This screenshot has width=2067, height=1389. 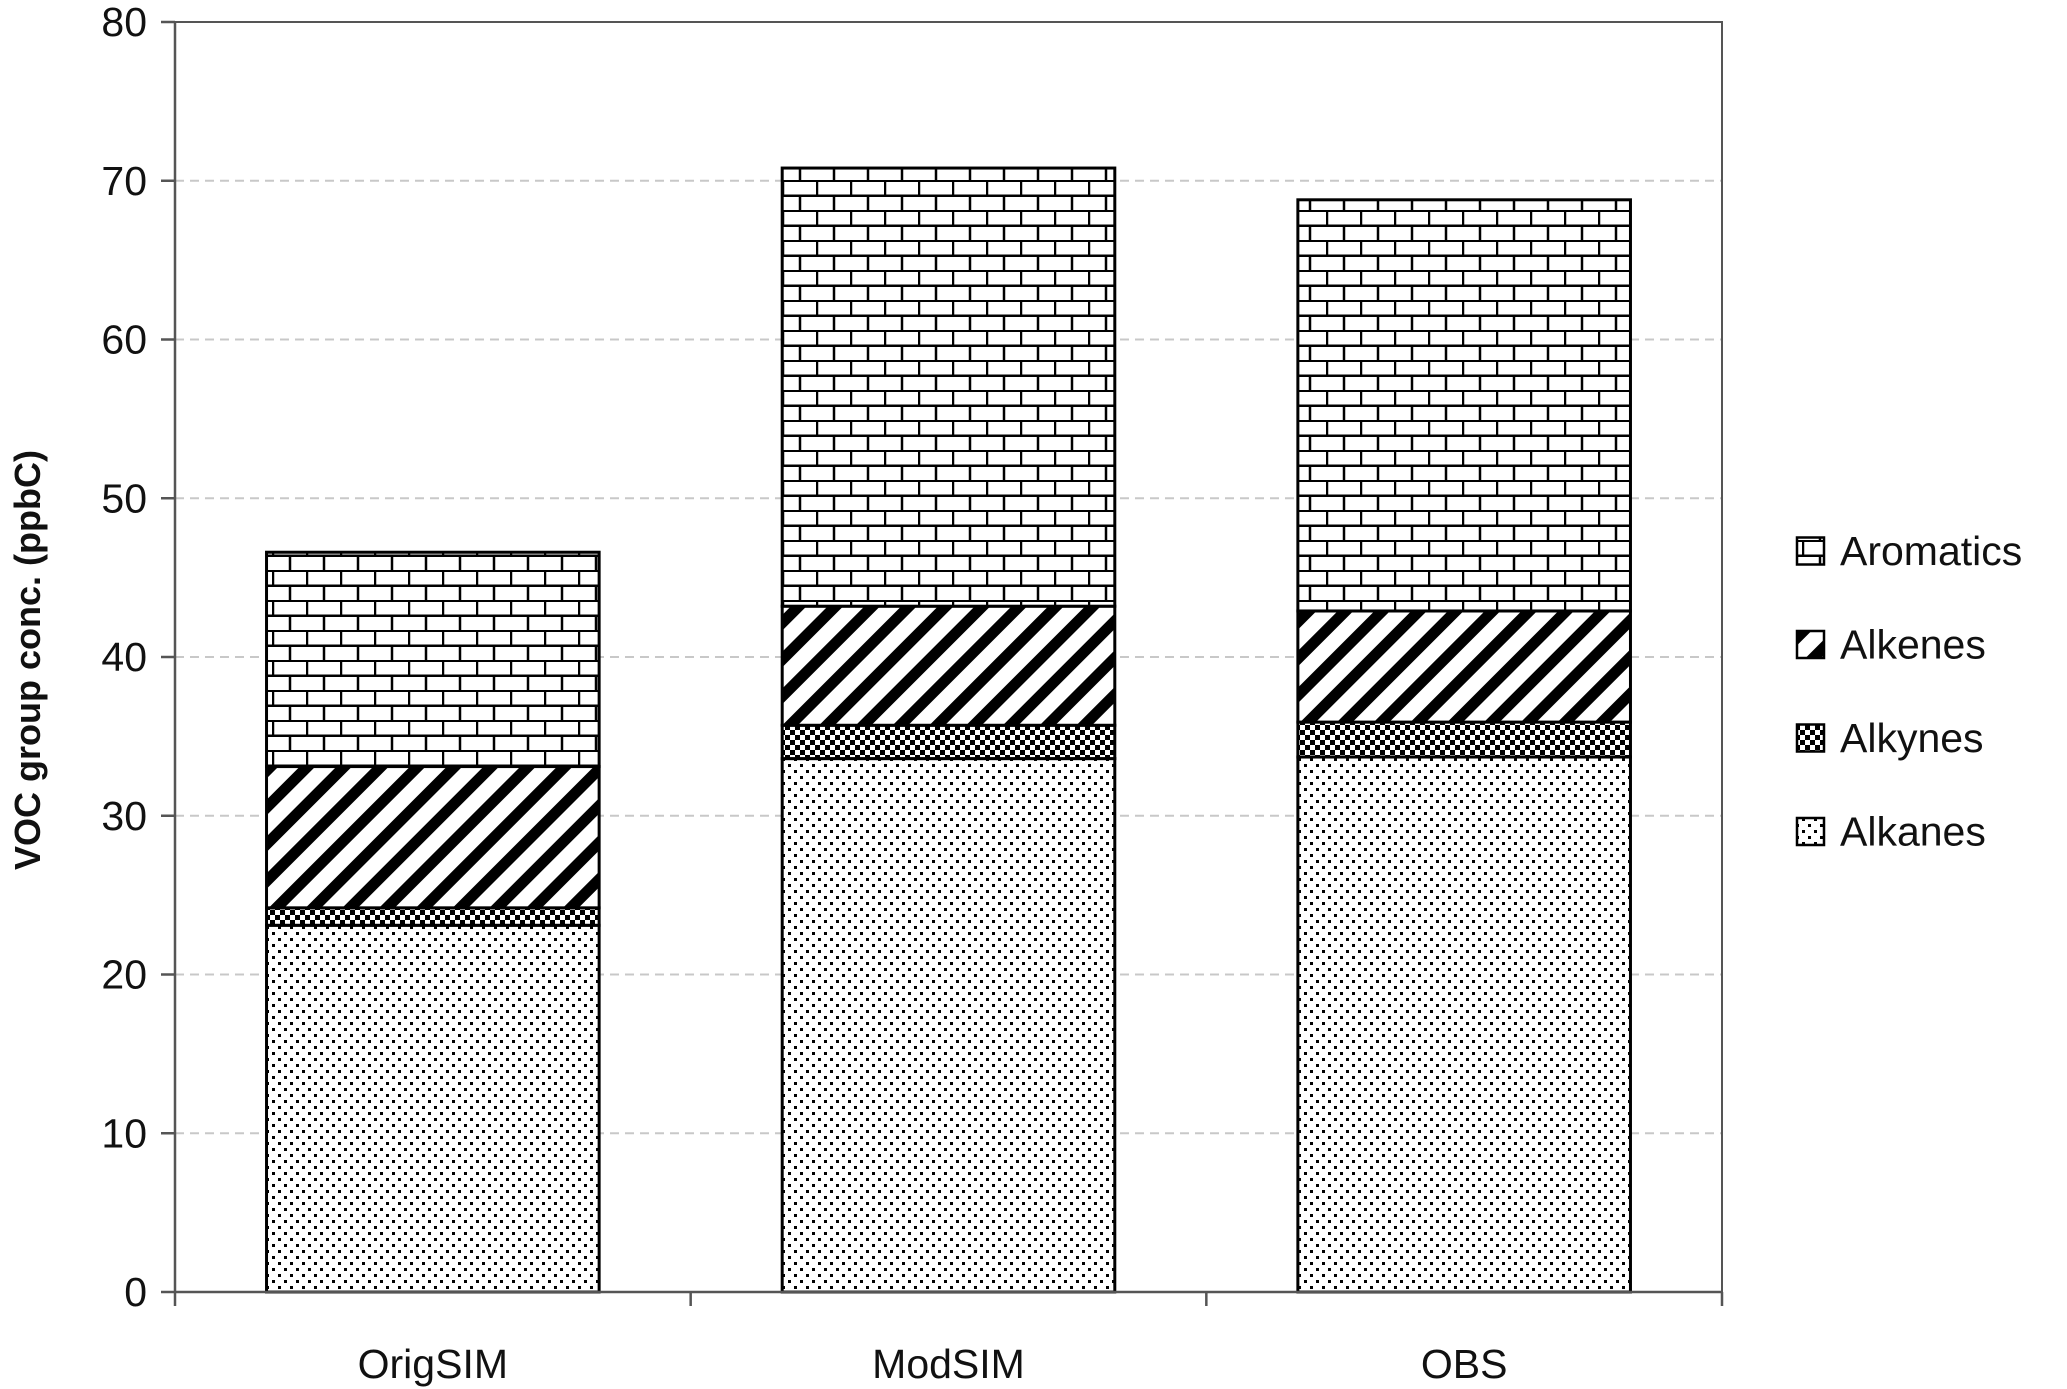 What do you see at coordinates (948, 387) in the screenshot?
I see `bar-modsim-aromatics` at bounding box center [948, 387].